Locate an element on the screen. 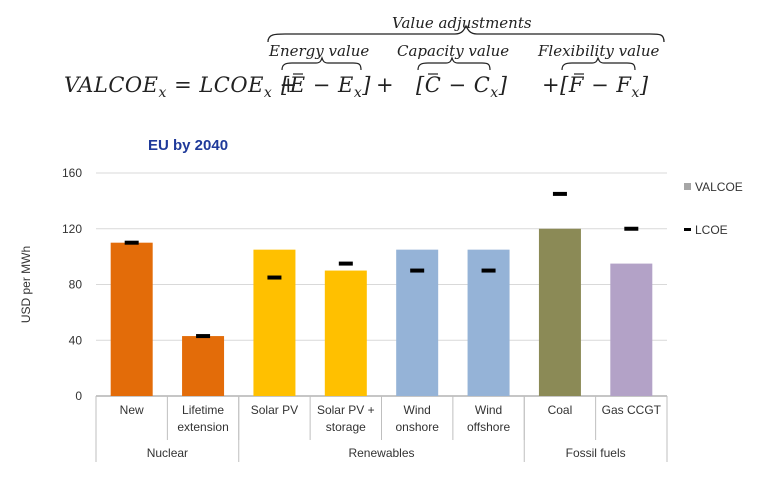  flexibility-value-label: Flexibility value is located at coordinates (599, 51).